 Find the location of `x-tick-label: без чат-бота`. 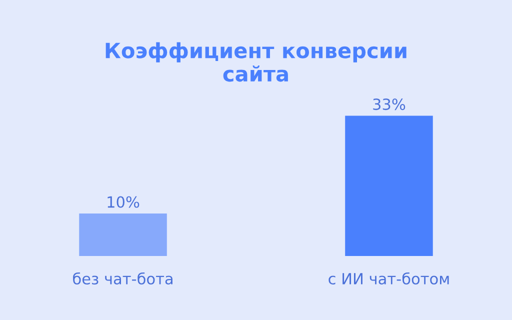

x-tick-label: без чат-бота is located at coordinates (122, 278).